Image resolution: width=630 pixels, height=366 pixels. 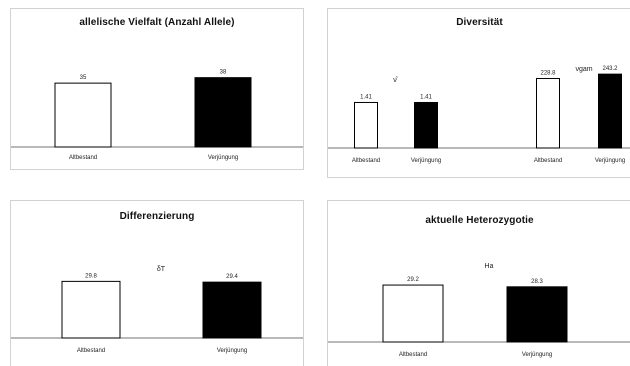 I want to click on chart-title: aktuelle Heterozygotie, so click(x=479, y=220).